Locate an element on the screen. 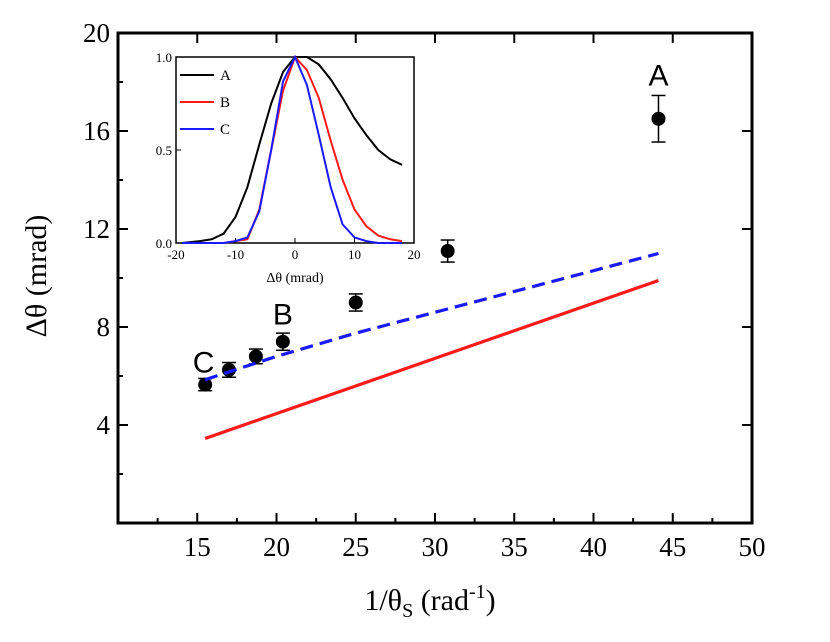  y-tick-label: 4 is located at coordinates (104, 425).